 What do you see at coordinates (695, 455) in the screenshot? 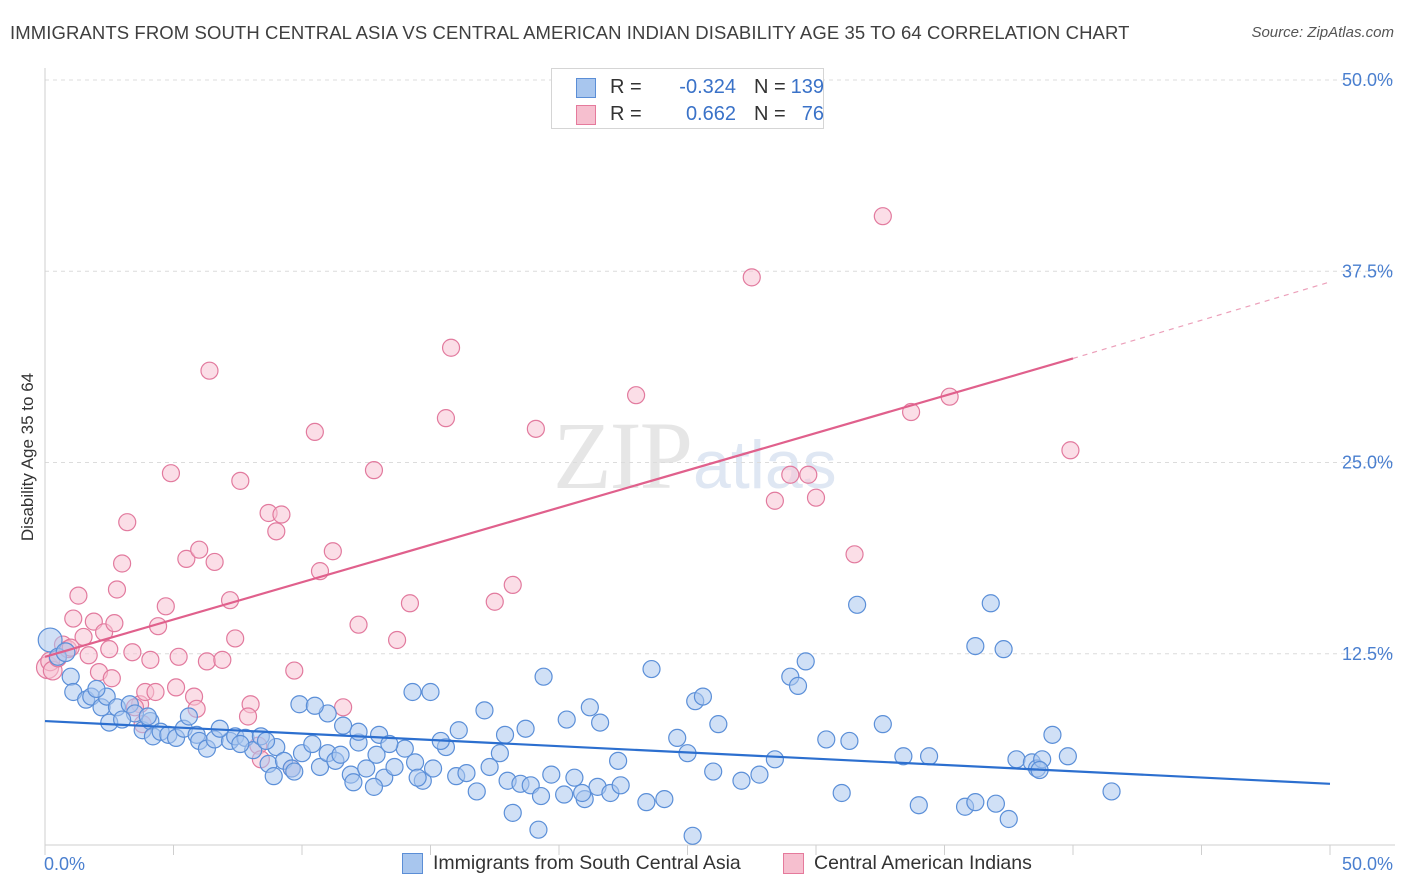
I see `watermark: ZIPatlas` at bounding box center [695, 455].